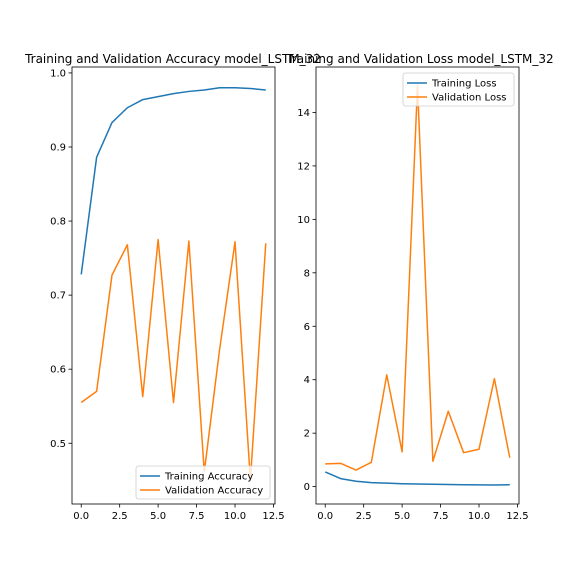 The height and width of the screenshot is (576, 576). I want to click on accuracy-legend: Training Accuracy Validation Accuracy, so click(203, 482).